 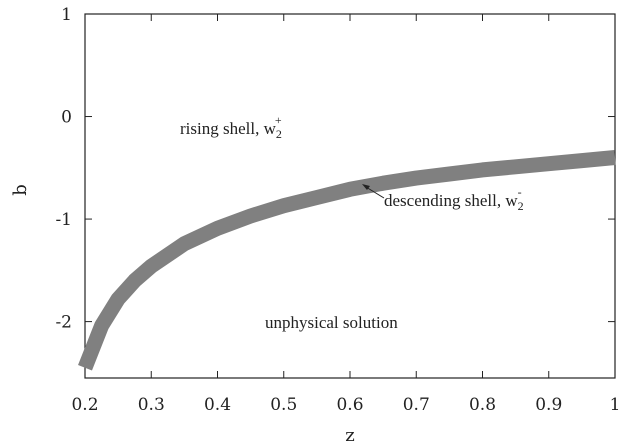 I want to click on x-tick-label: 0.4, so click(x=217, y=405).